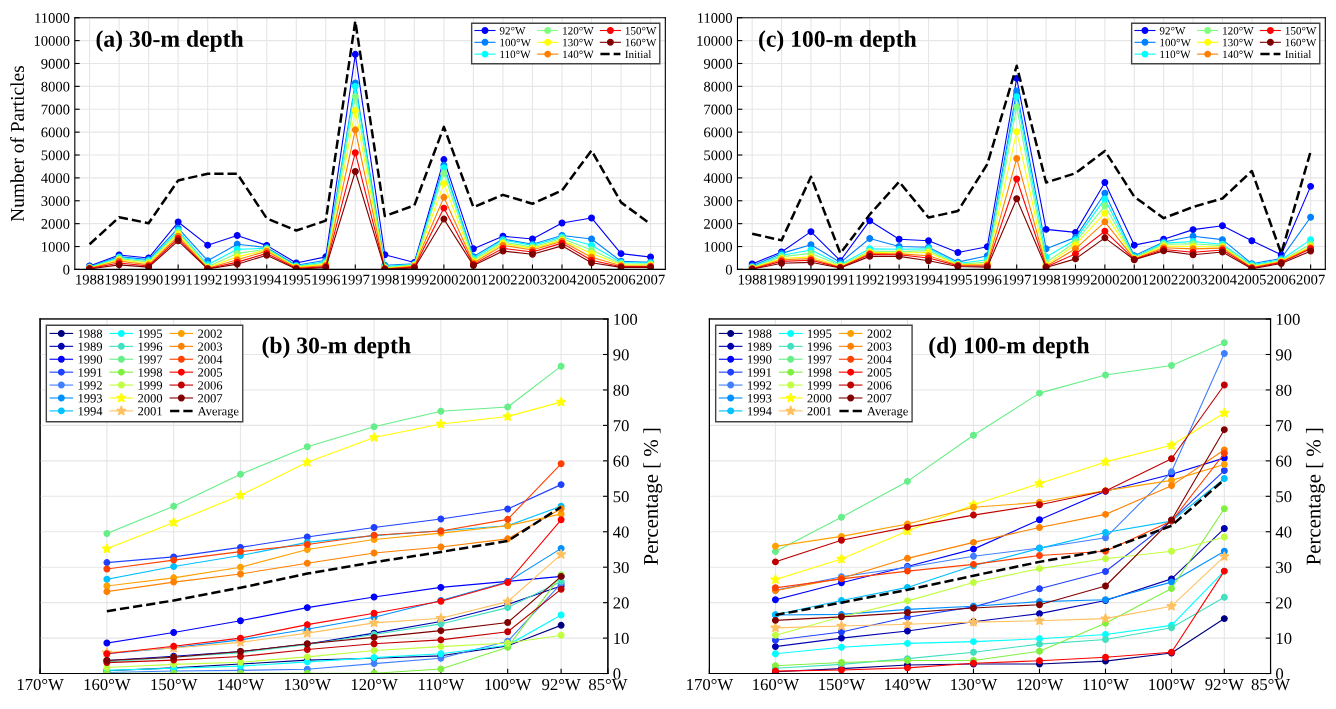 This screenshot has width=1336, height=709. I want to click on y-tick-label: 9000, so click(55, 63).